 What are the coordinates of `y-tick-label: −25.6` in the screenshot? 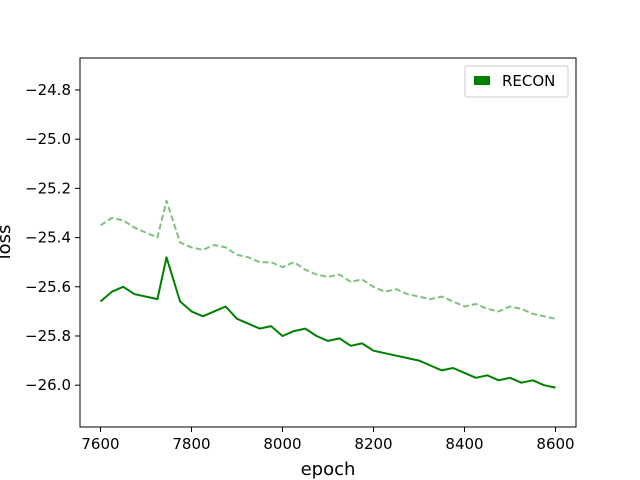 It's located at (48, 287).